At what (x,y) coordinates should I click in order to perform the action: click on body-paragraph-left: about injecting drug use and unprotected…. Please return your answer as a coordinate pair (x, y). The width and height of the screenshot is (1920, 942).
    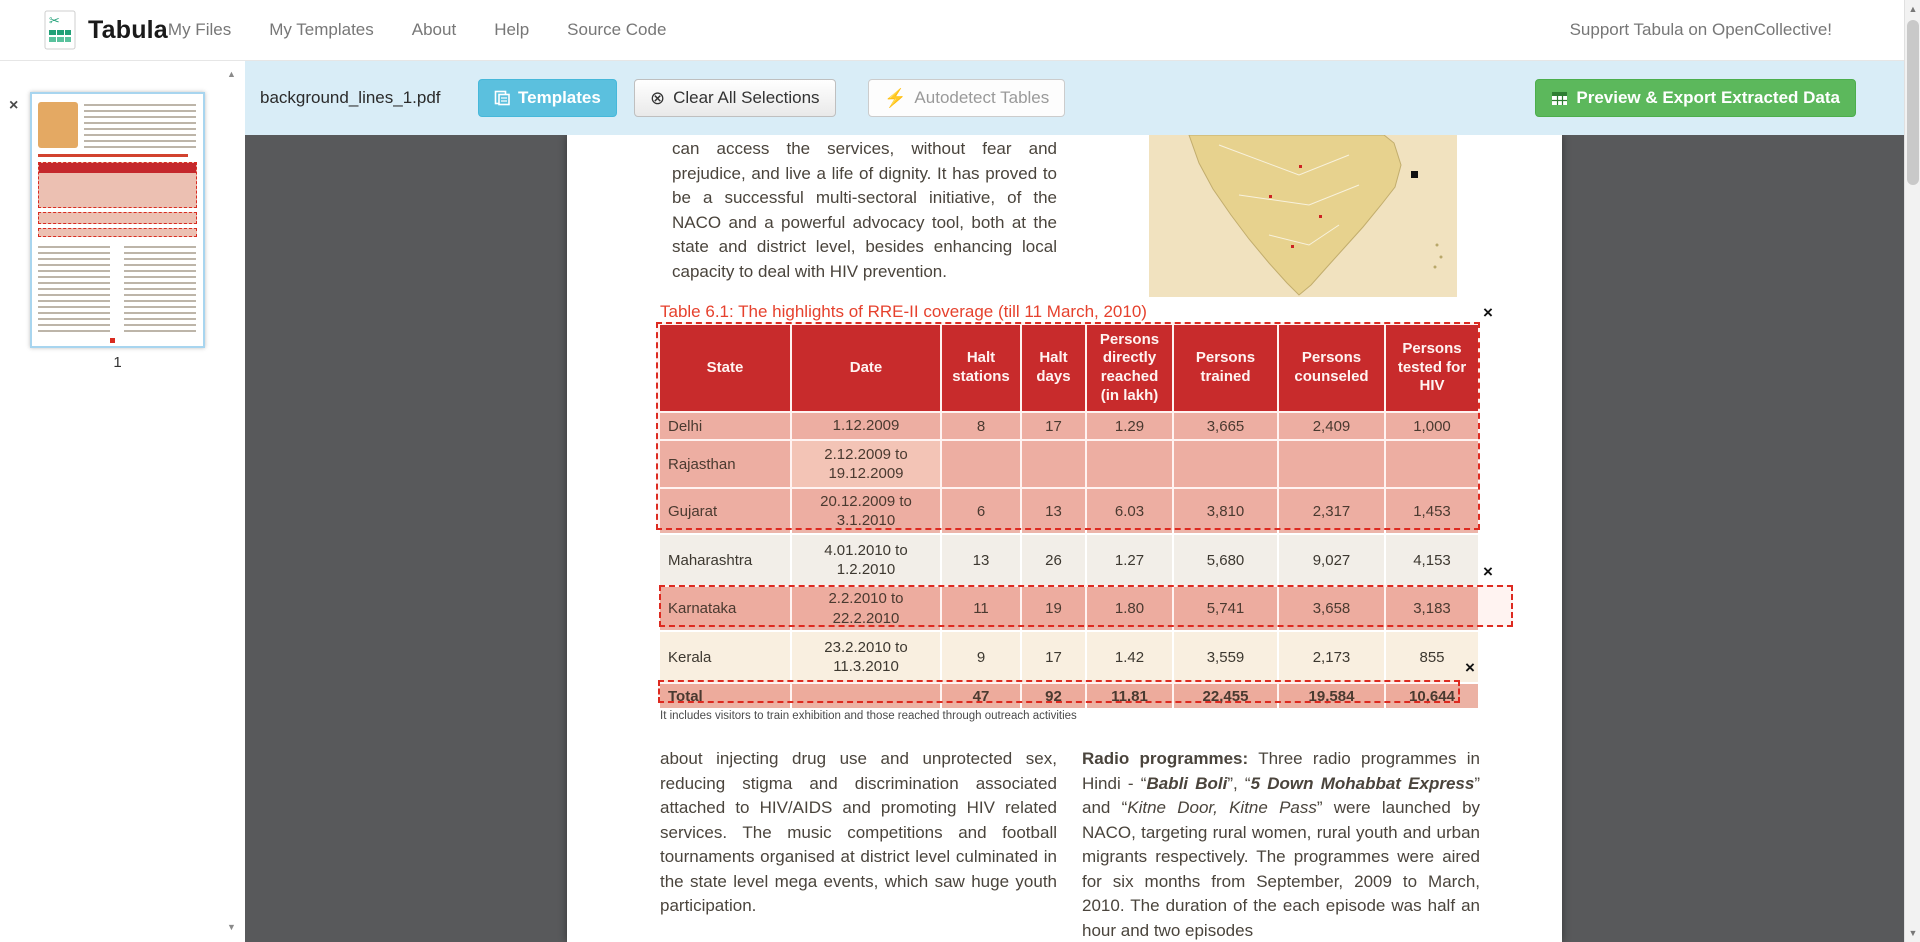
    Looking at the image, I should click on (858, 832).